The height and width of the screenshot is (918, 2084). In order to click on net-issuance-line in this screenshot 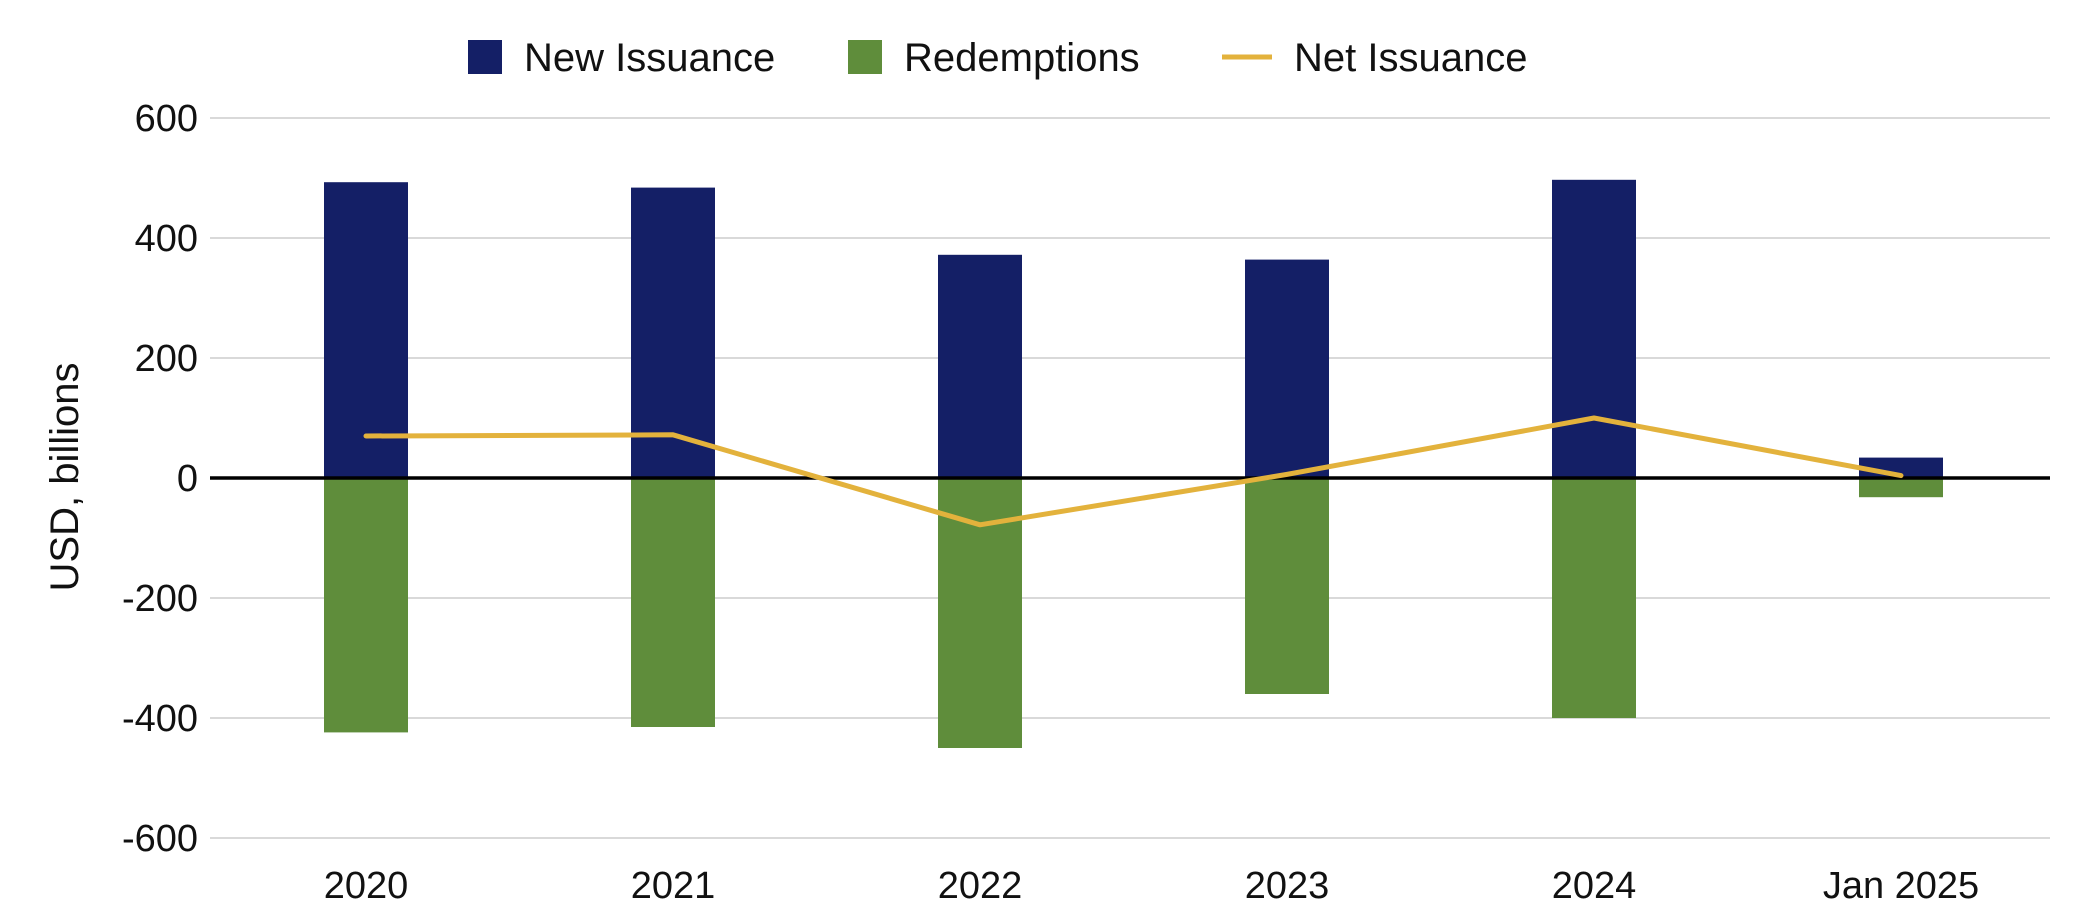, I will do `click(1133, 471)`.